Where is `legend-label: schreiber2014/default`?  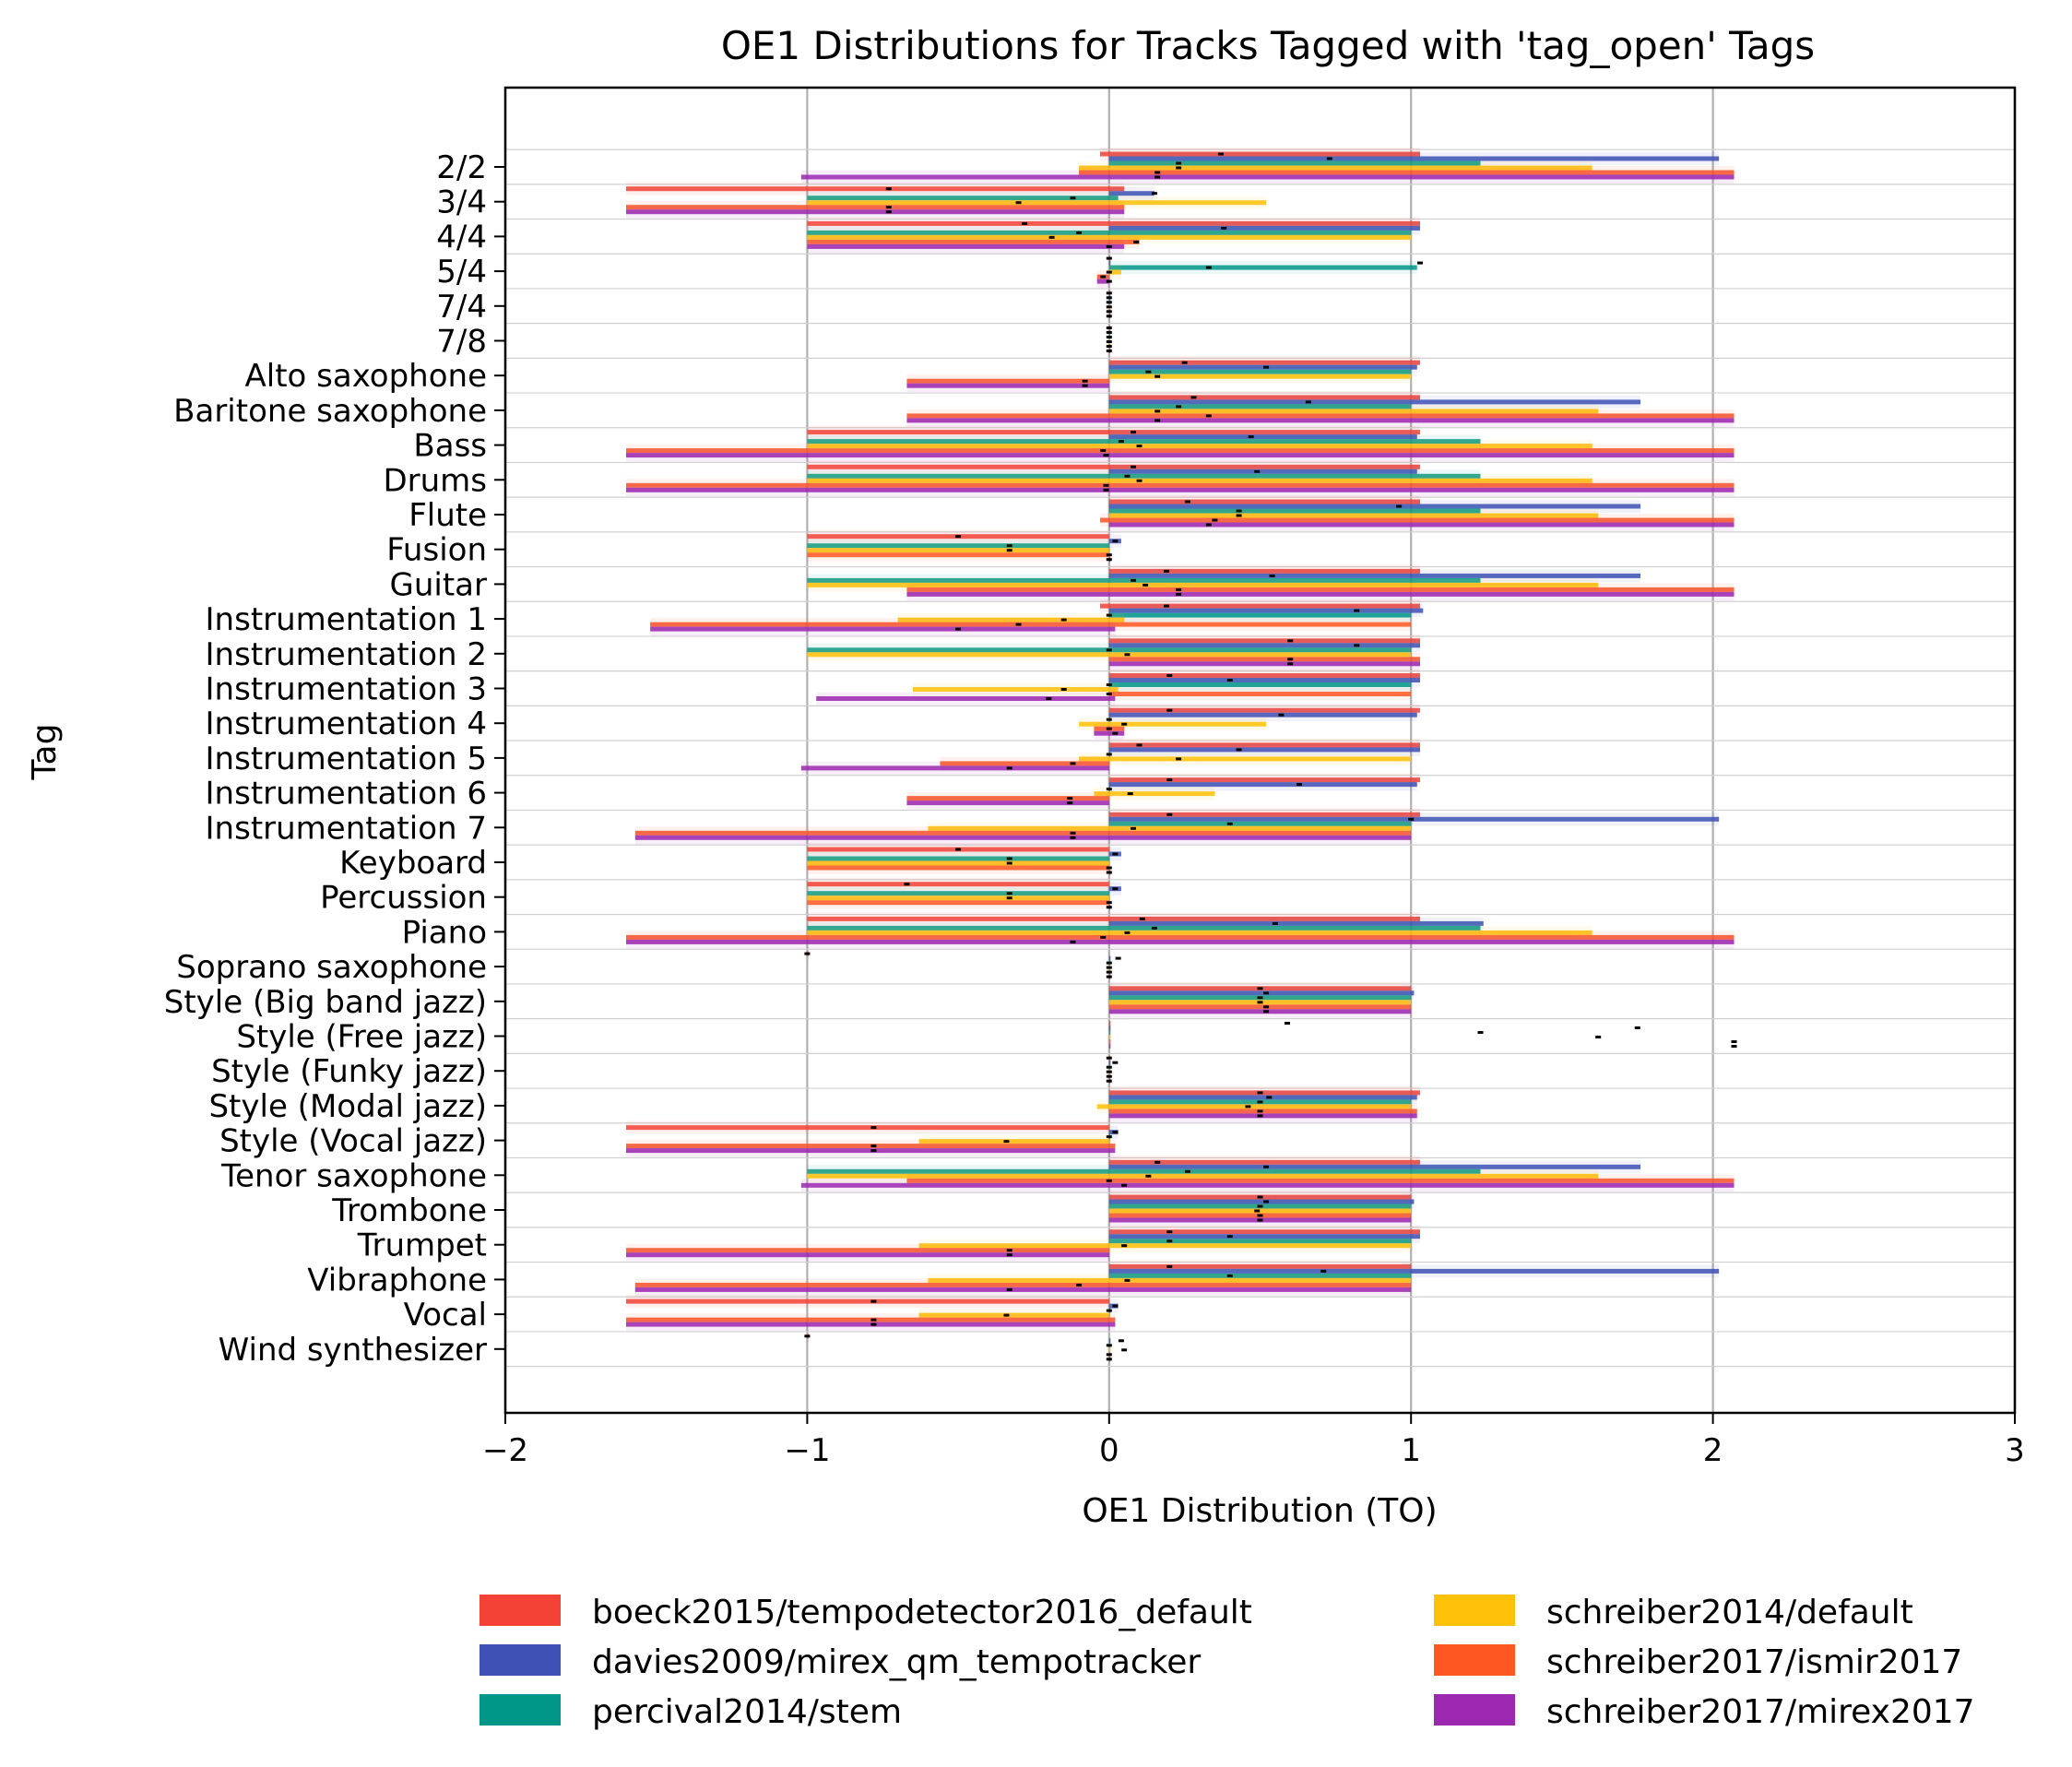
legend-label: schreiber2014/default is located at coordinates (1729, 1612).